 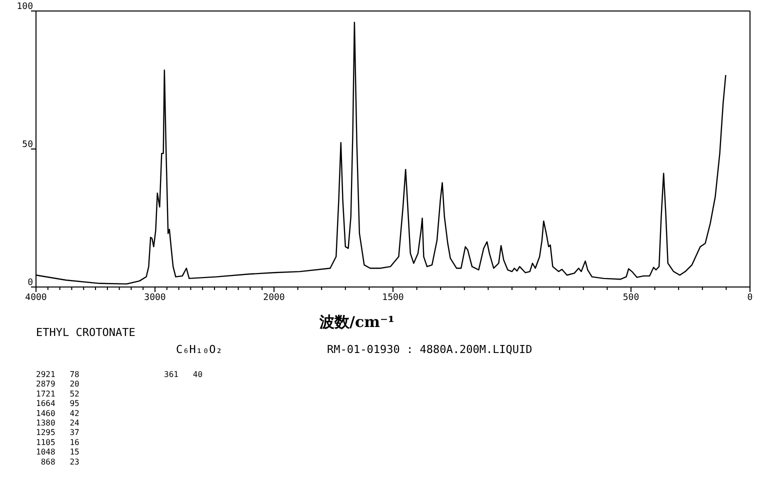 What do you see at coordinates (58, 423) in the screenshot?
I see `text: 1380 24` at bounding box center [58, 423].